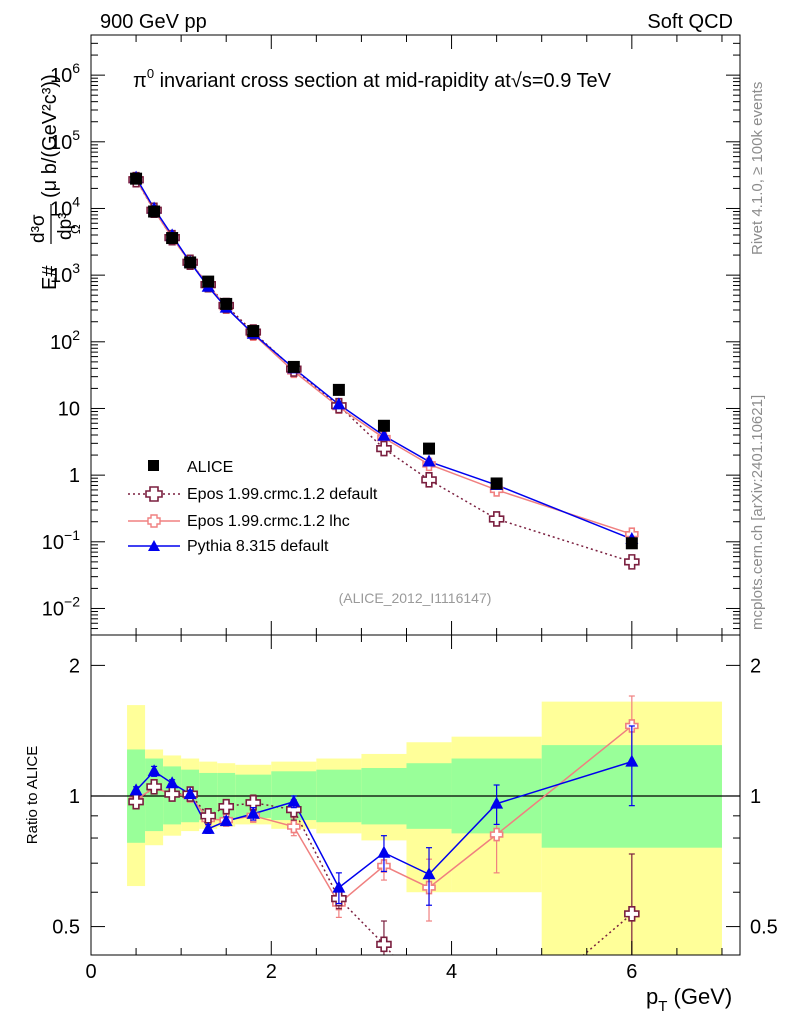 This screenshot has height=1024, width=786. I want to click on legend-marker-pythia, so click(154, 545).